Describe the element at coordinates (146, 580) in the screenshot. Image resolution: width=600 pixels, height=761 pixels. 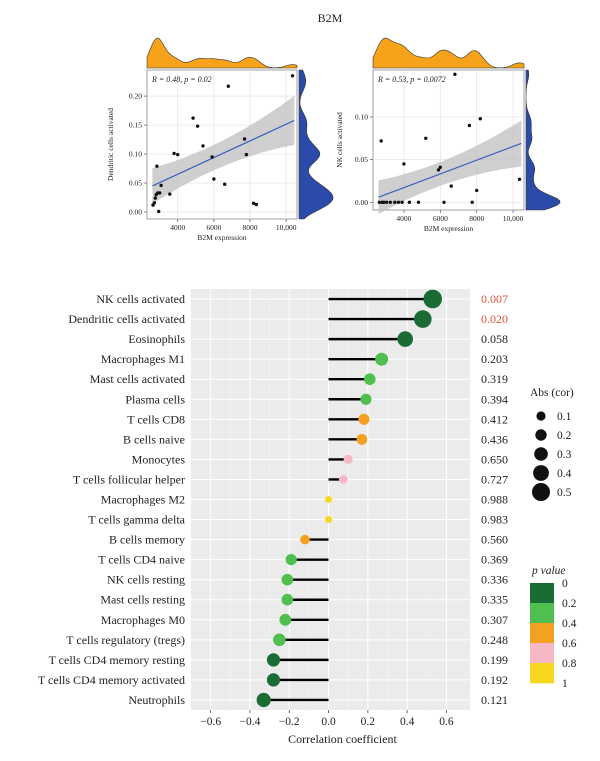
I see `row-label: NK cells resting` at that location.